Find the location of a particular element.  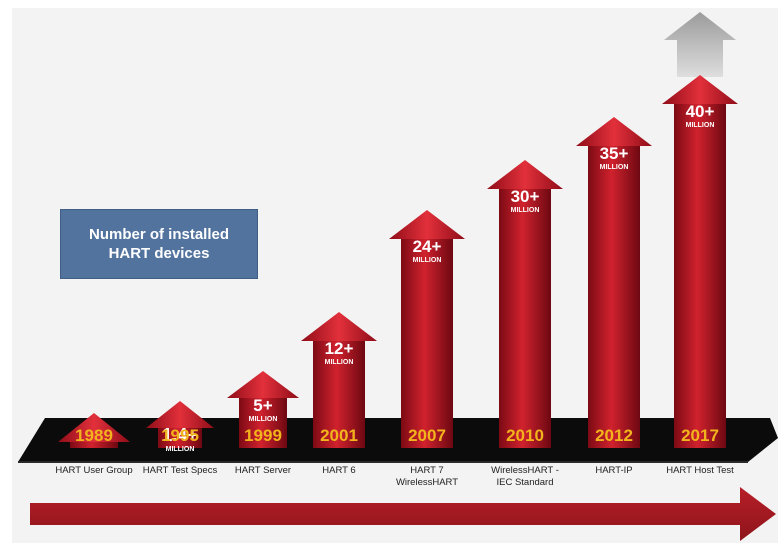

value-label-2017: 40+ is located at coordinates (700, 111).